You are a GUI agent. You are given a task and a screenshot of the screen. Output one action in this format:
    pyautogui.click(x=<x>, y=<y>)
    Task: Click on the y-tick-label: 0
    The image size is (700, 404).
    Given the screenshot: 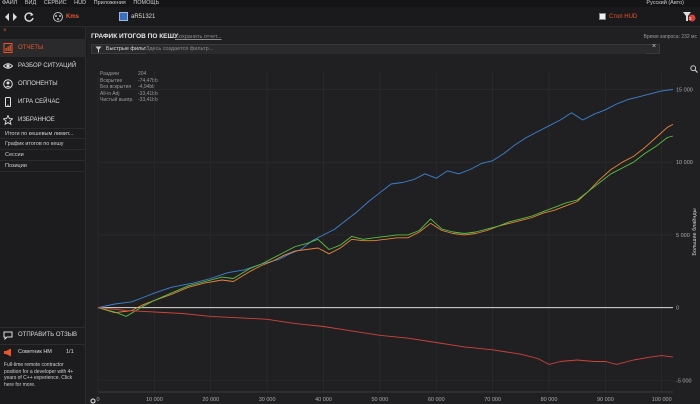 What is the action you would take?
    pyautogui.click(x=677, y=309)
    